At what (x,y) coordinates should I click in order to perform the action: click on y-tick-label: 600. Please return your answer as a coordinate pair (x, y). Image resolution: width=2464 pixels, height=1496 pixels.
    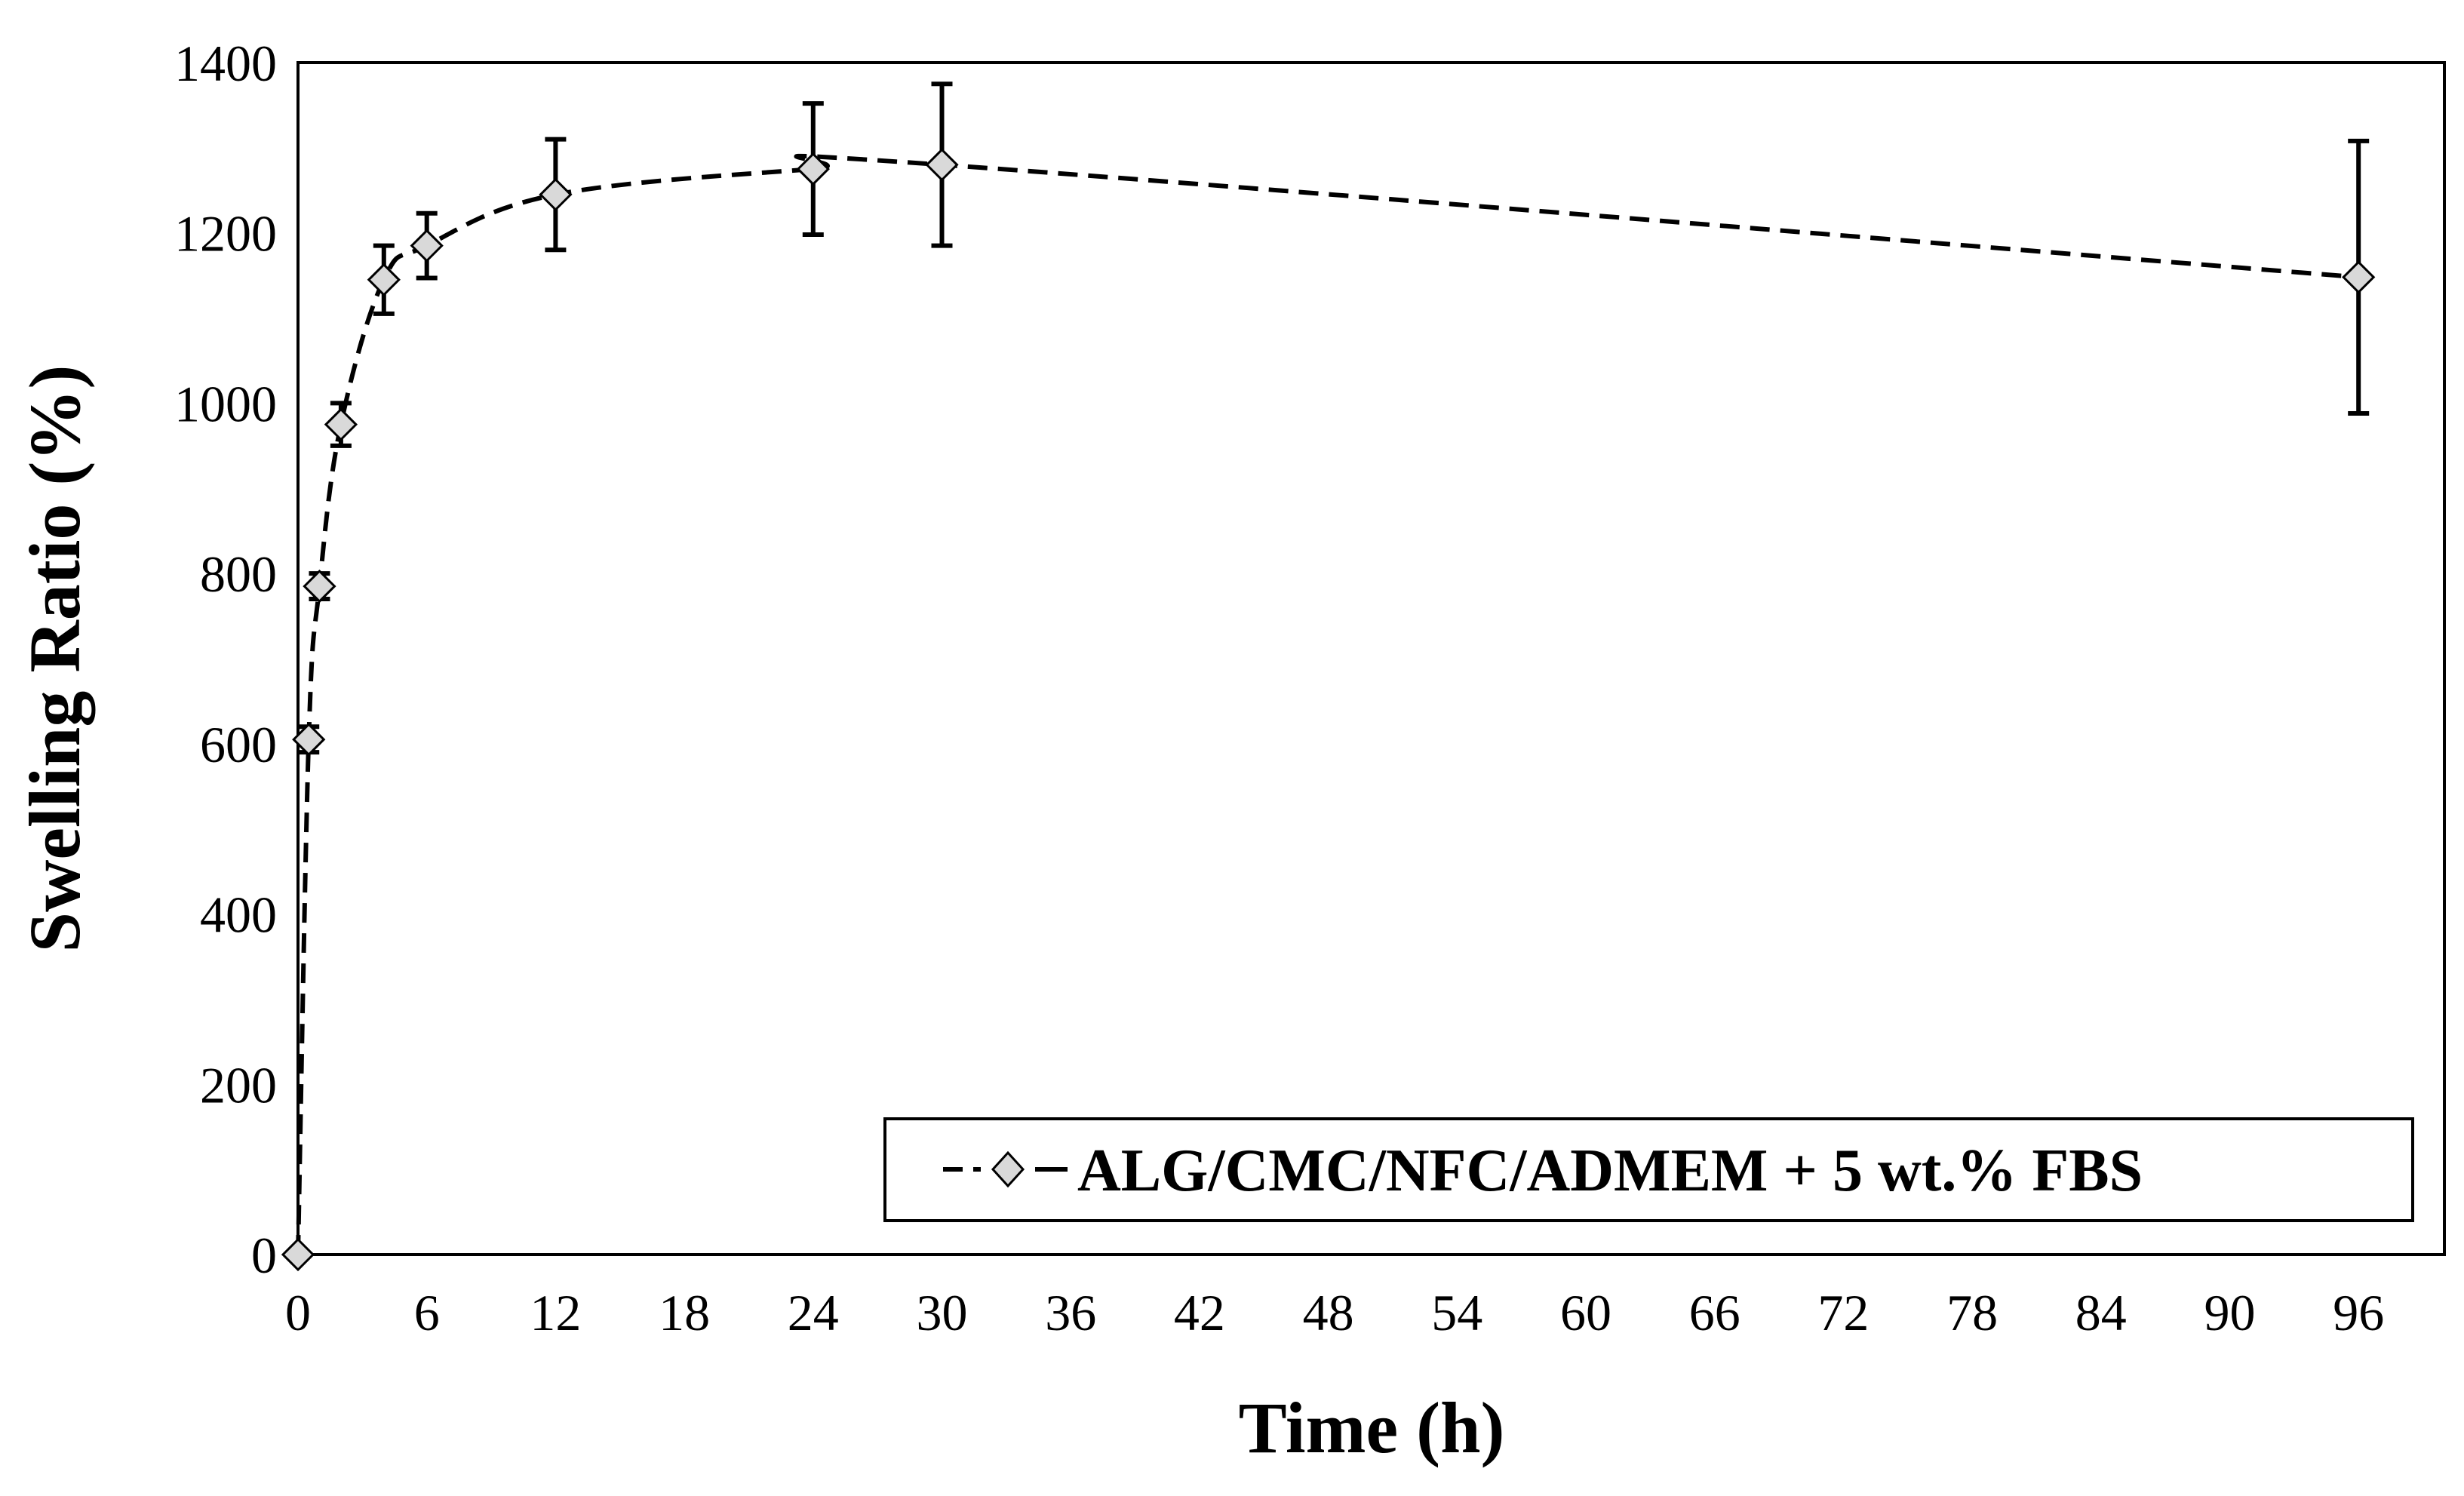
    Looking at the image, I should click on (238, 744).